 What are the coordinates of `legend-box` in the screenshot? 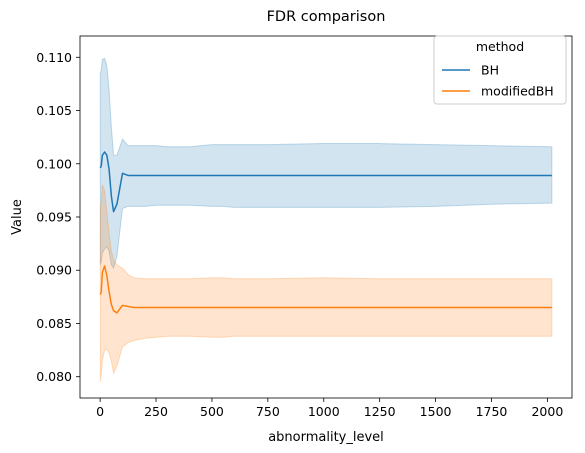 It's located at (500, 70).